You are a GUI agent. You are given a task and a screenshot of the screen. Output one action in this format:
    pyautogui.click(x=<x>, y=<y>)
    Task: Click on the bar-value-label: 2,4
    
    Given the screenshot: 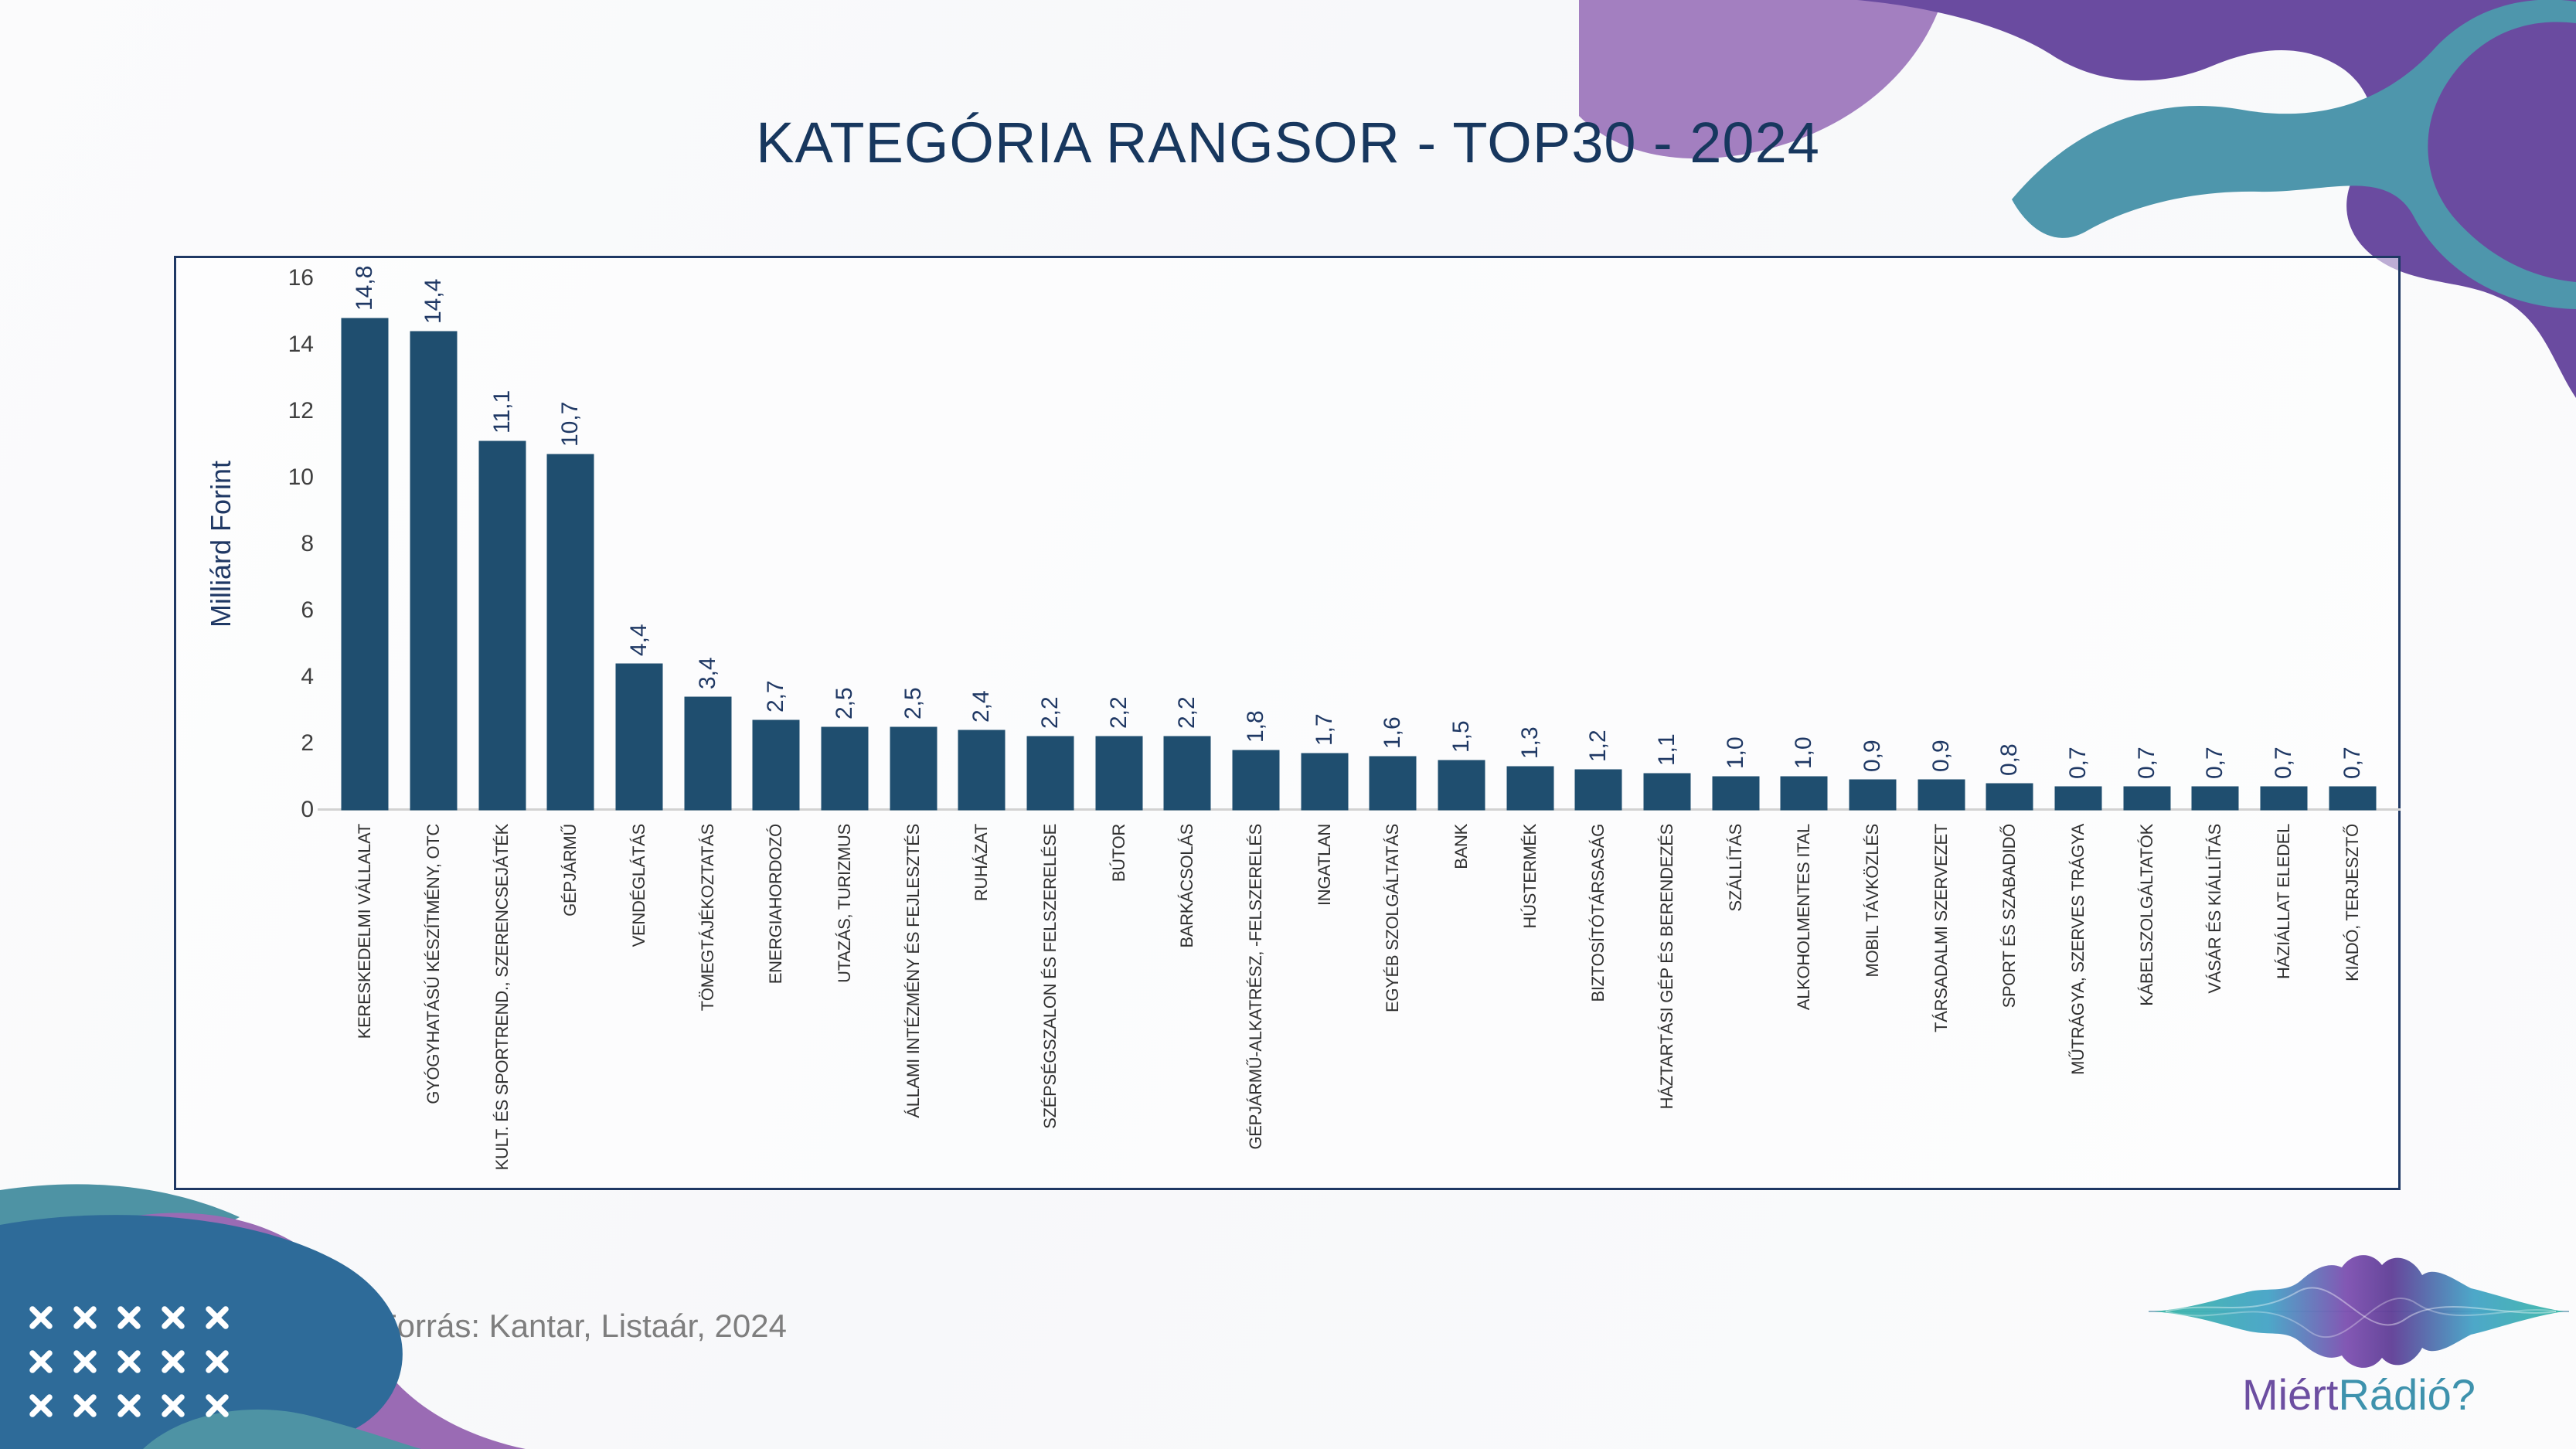 What is the action you would take?
    pyautogui.click(x=981, y=706)
    